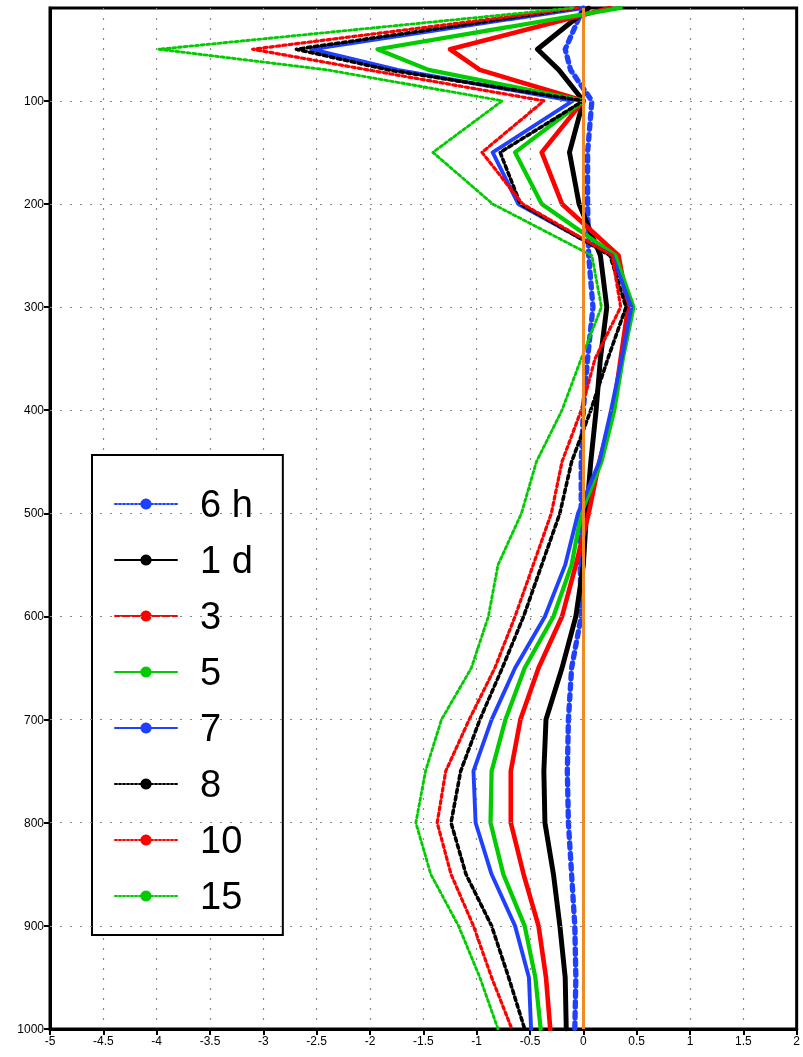 The height and width of the screenshot is (1057, 803). I want to click on x-tick-label: 1.5, so click(743, 1041).